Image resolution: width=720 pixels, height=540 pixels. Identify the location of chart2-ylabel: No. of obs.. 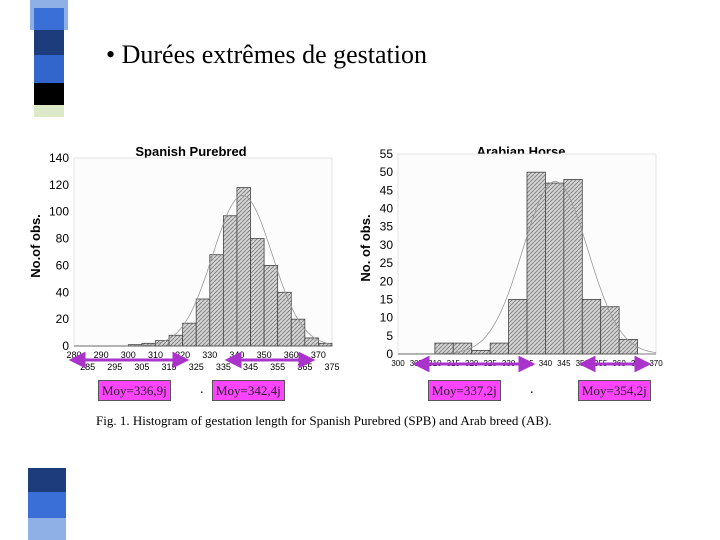
(365, 247).